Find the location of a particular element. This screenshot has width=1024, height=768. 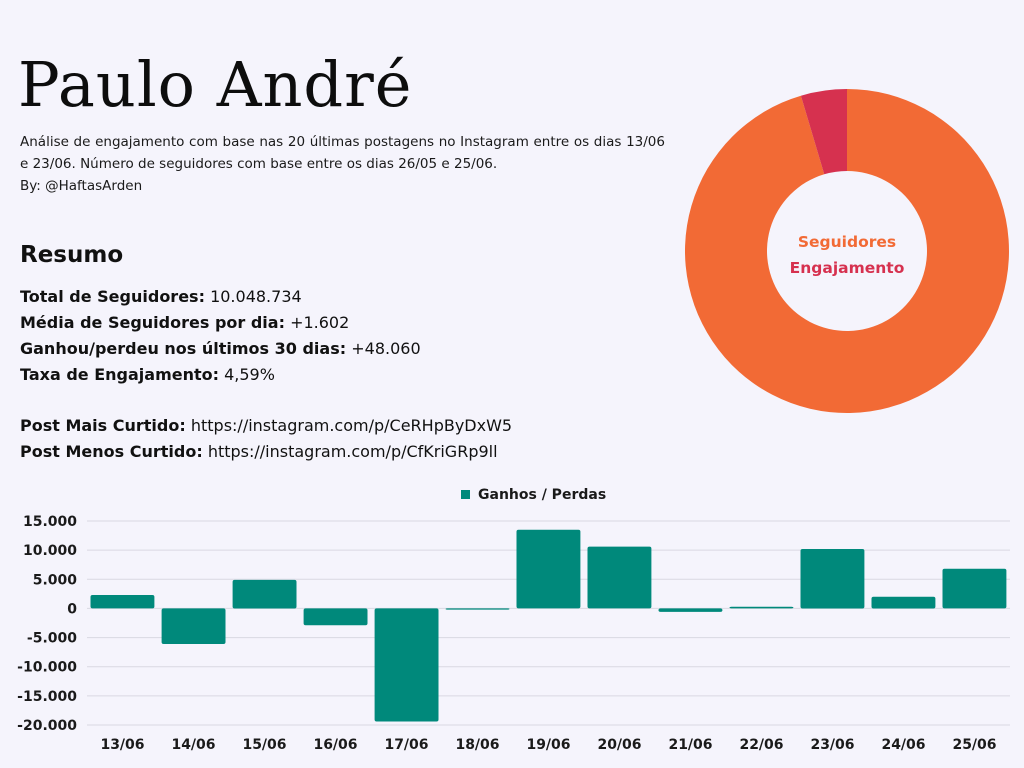

x-tick-label: 24/06 is located at coordinates (903, 745).